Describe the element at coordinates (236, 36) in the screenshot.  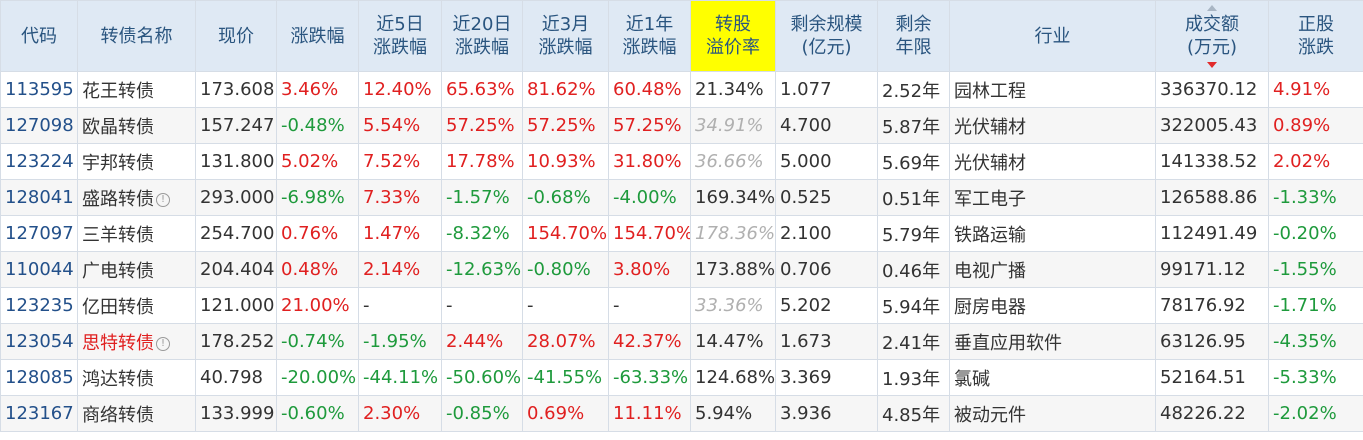
I see `col-header-price: 现价` at that location.